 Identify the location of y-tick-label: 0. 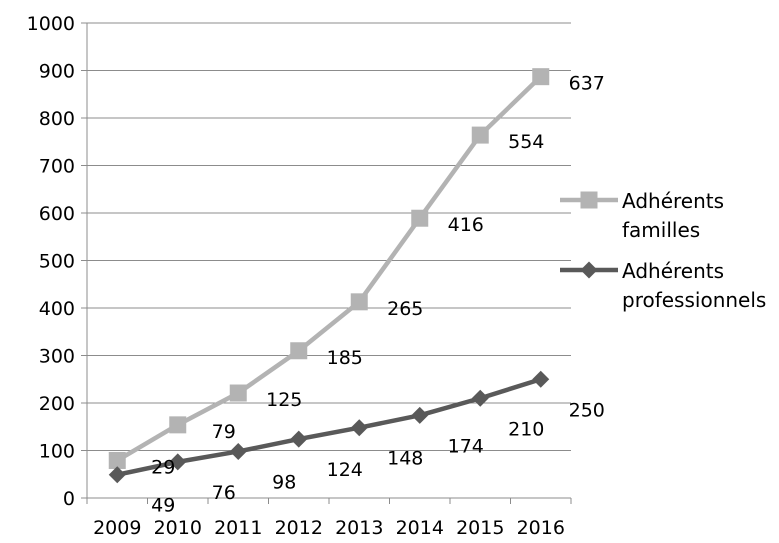
(69, 499).